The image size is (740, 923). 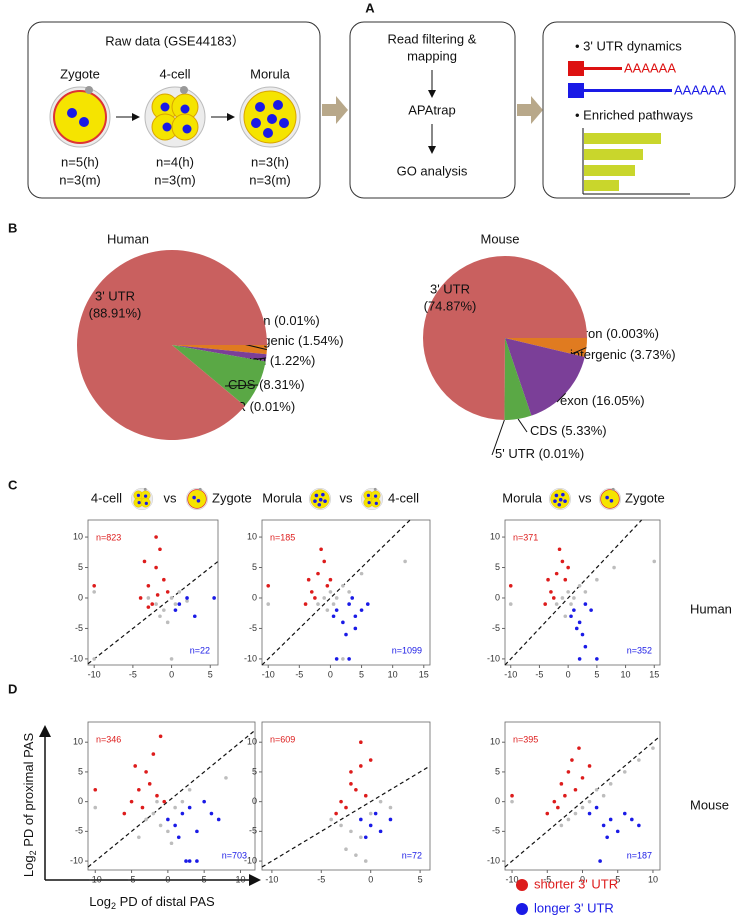 What do you see at coordinates (645, 497) in the screenshot?
I see `plot-title: Zygote` at bounding box center [645, 497].